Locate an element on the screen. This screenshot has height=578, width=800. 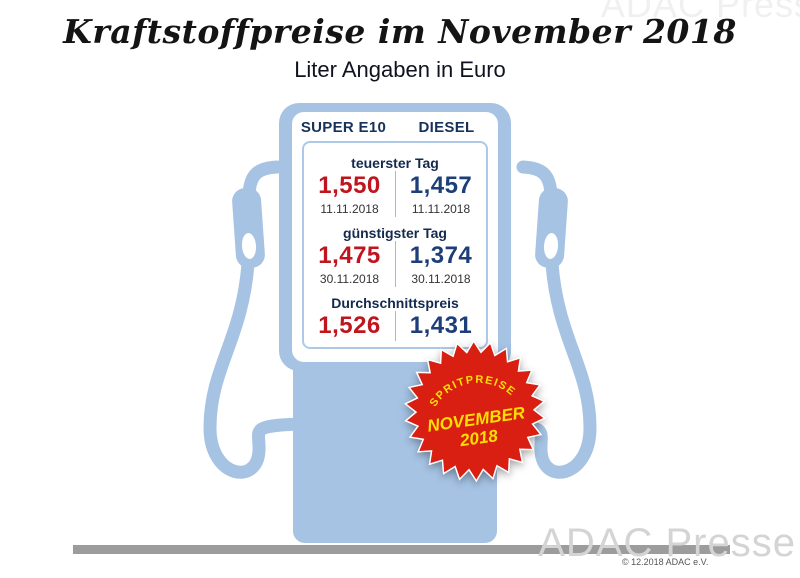
left-hose is located at coordinates (255, 368).